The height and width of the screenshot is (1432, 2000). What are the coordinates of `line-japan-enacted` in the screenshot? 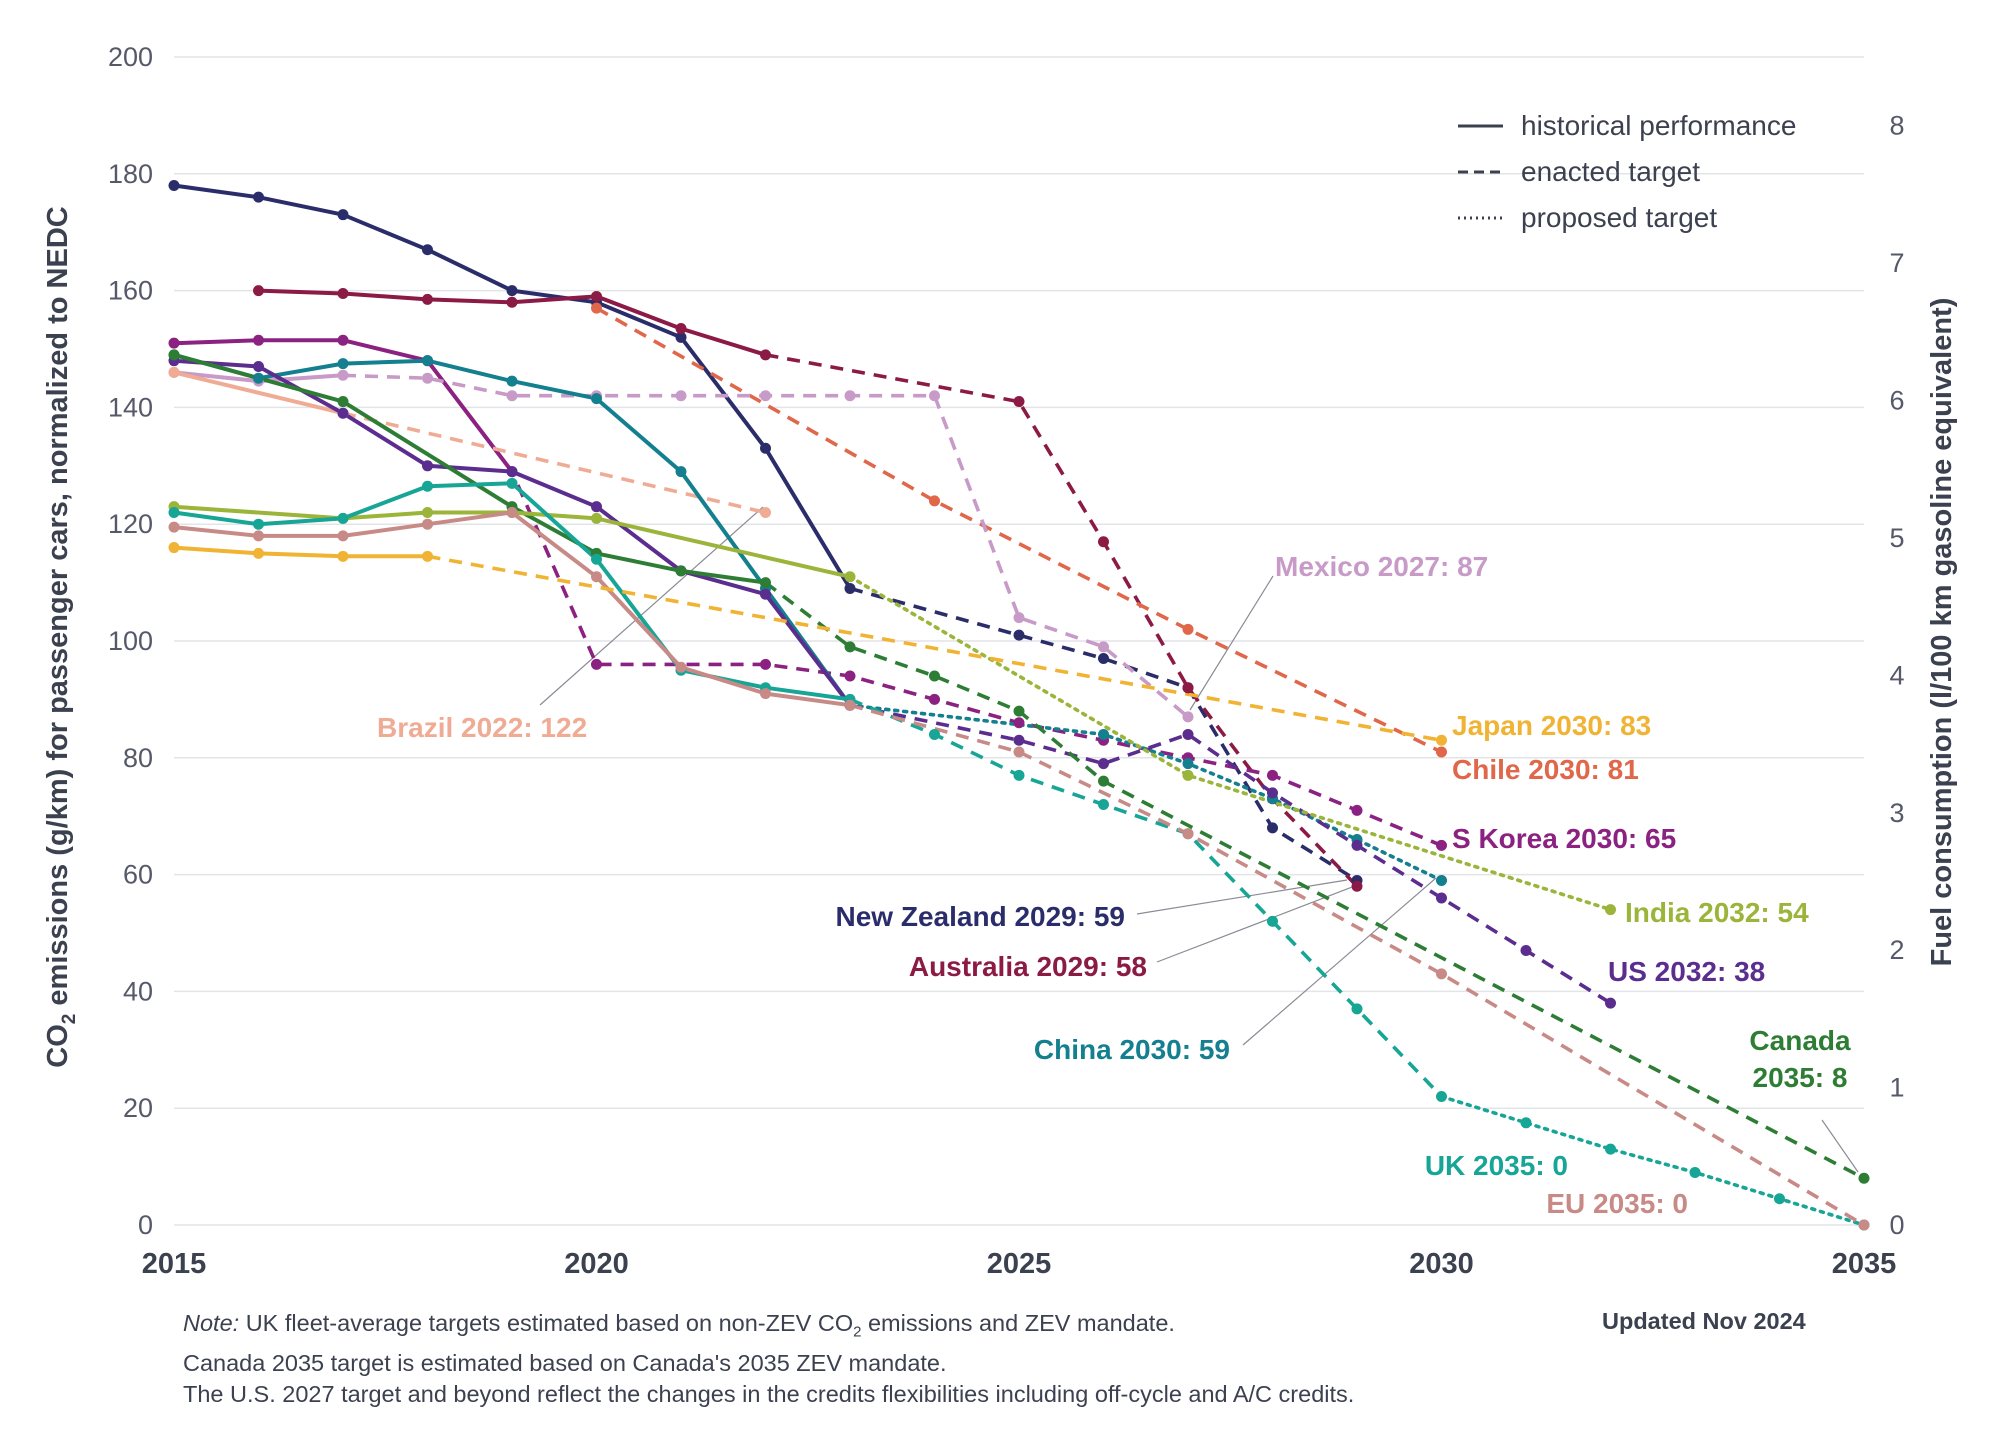 It's located at (934, 648).